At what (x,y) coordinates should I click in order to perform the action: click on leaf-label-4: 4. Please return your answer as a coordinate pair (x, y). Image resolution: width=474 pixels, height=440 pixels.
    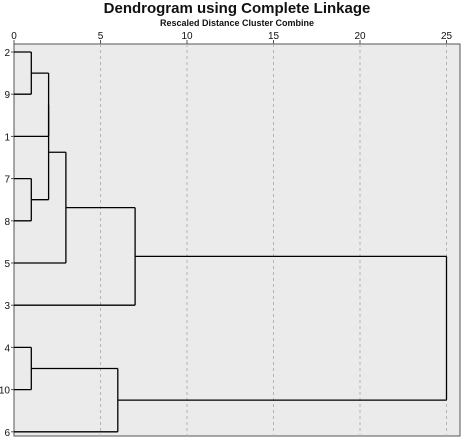
    Looking at the image, I should click on (7, 348).